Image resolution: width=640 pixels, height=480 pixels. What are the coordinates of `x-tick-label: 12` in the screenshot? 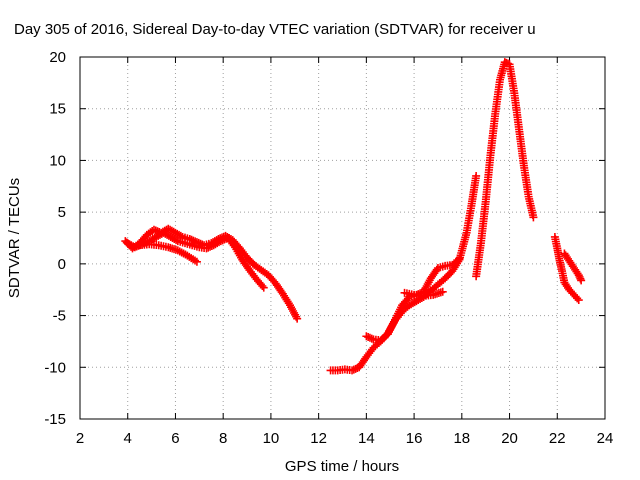 It's located at (318, 438).